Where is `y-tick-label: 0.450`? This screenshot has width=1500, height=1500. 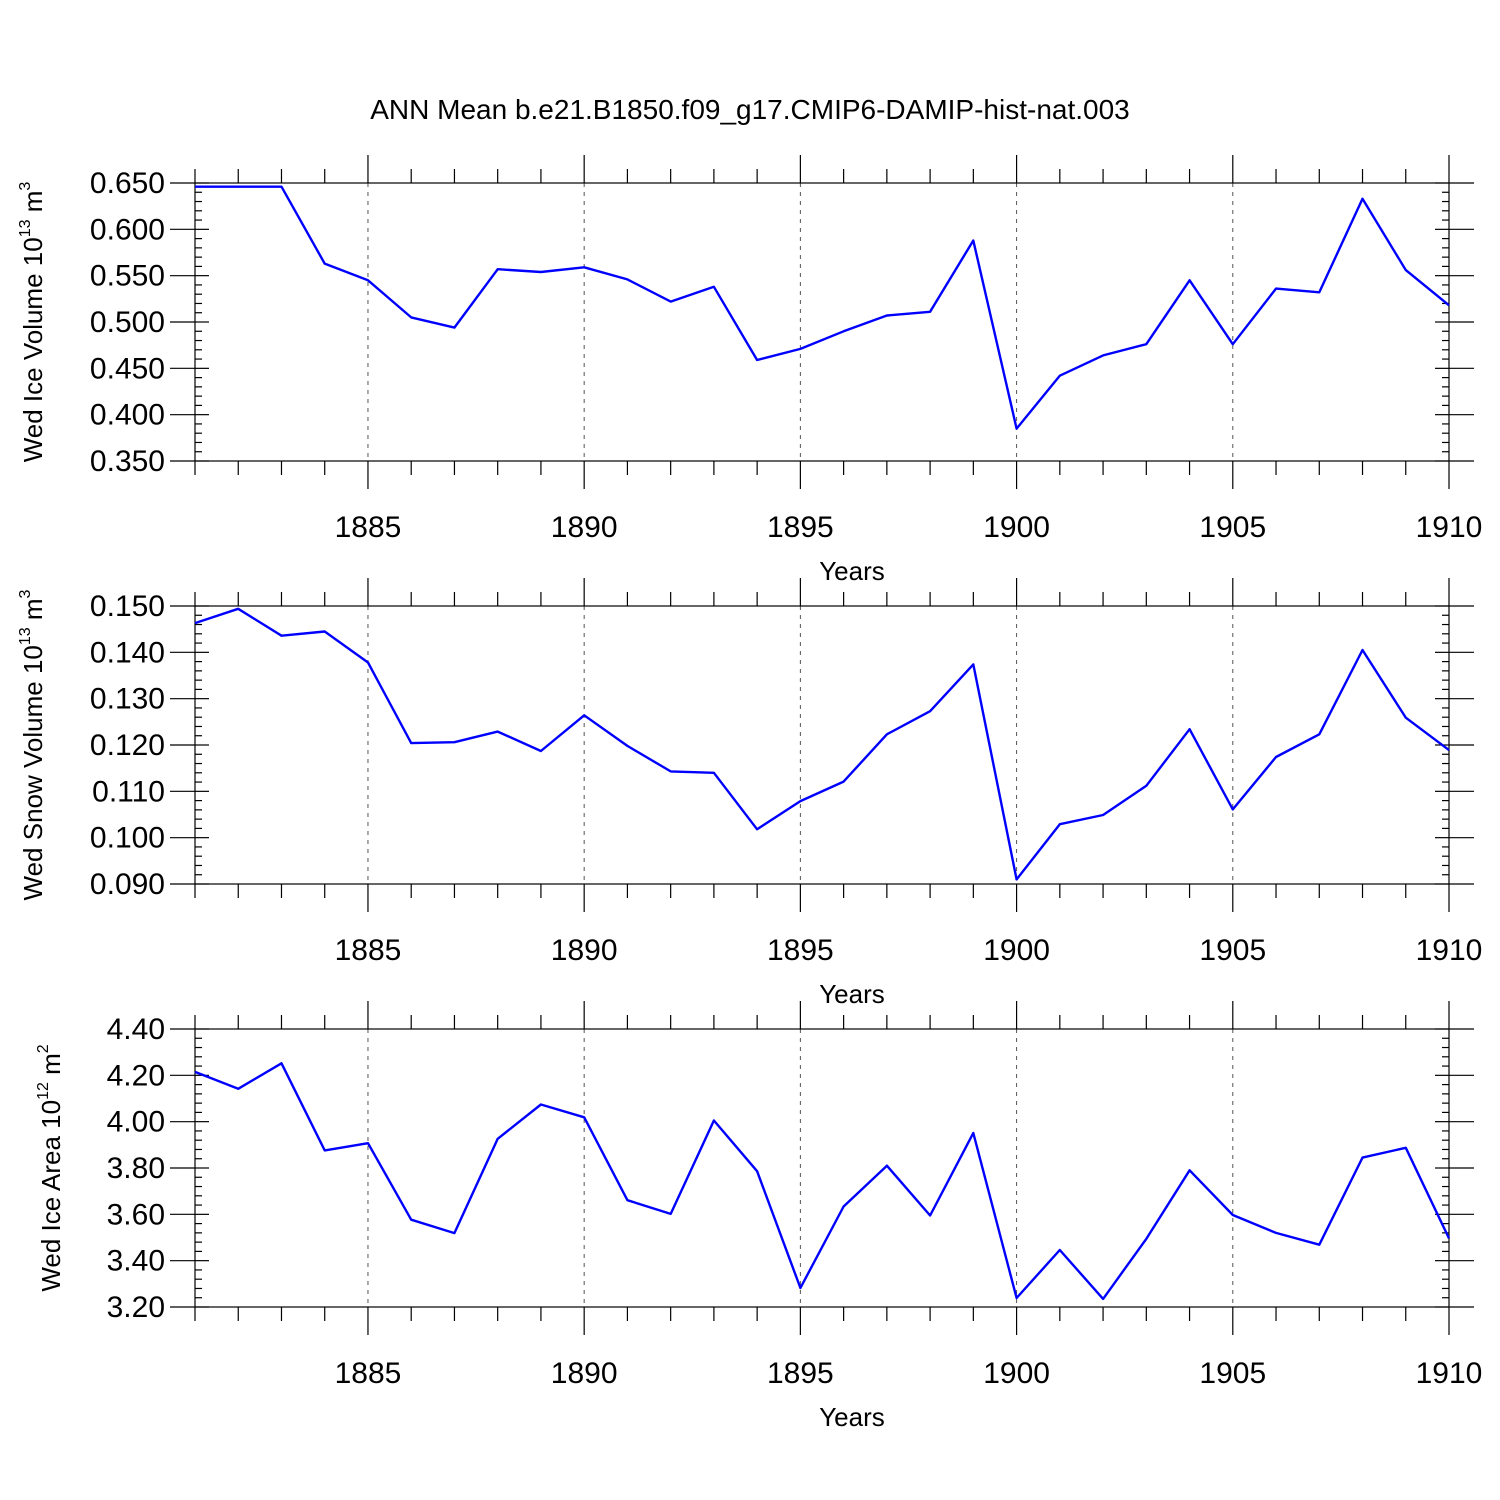 y-tick-label: 0.450 is located at coordinates (127, 368).